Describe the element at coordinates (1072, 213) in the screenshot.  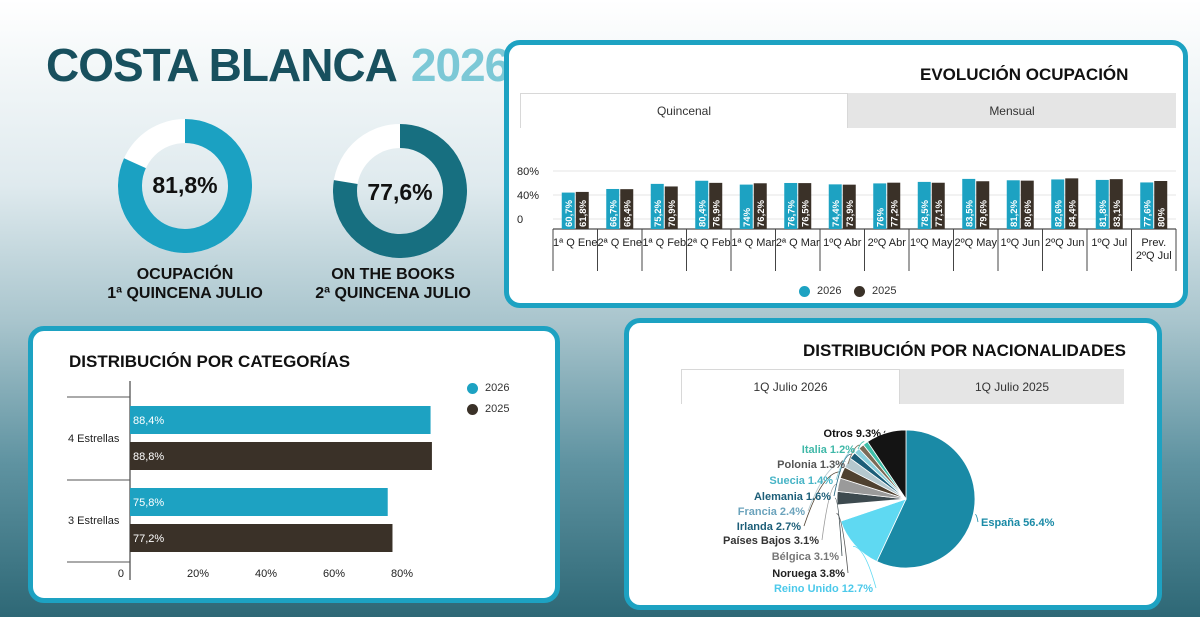
I see `data-label-2025: 84,4%` at that location.